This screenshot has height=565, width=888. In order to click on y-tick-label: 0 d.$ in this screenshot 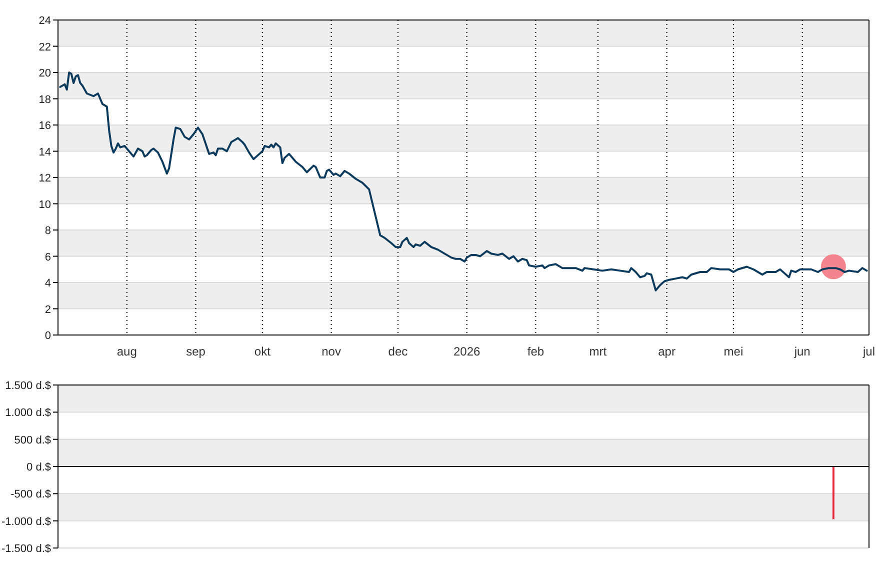, I will do `click(38, 468)`.